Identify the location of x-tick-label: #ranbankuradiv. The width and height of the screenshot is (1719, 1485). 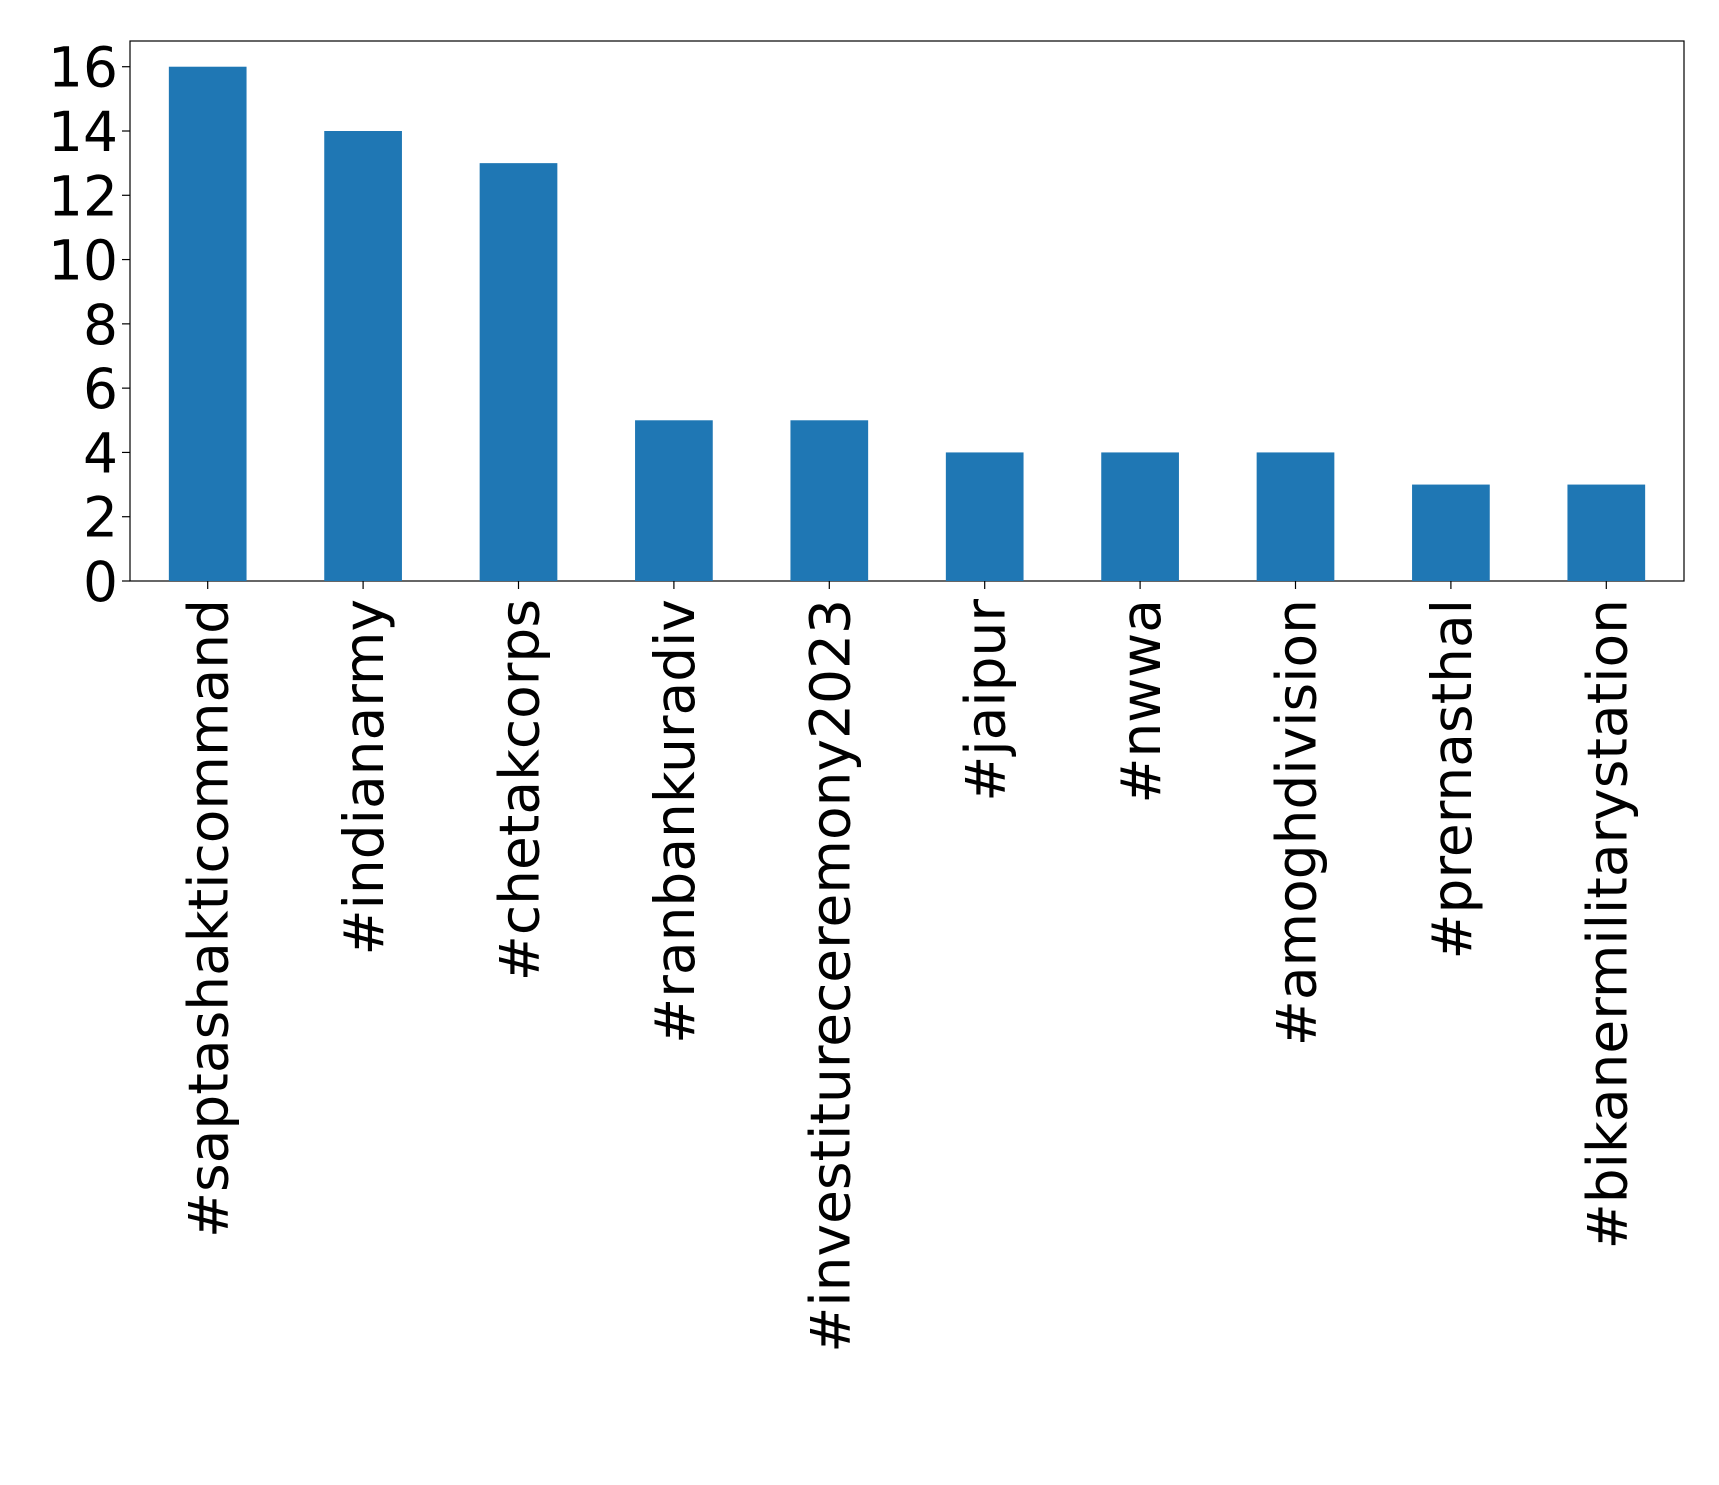
(675, 821).